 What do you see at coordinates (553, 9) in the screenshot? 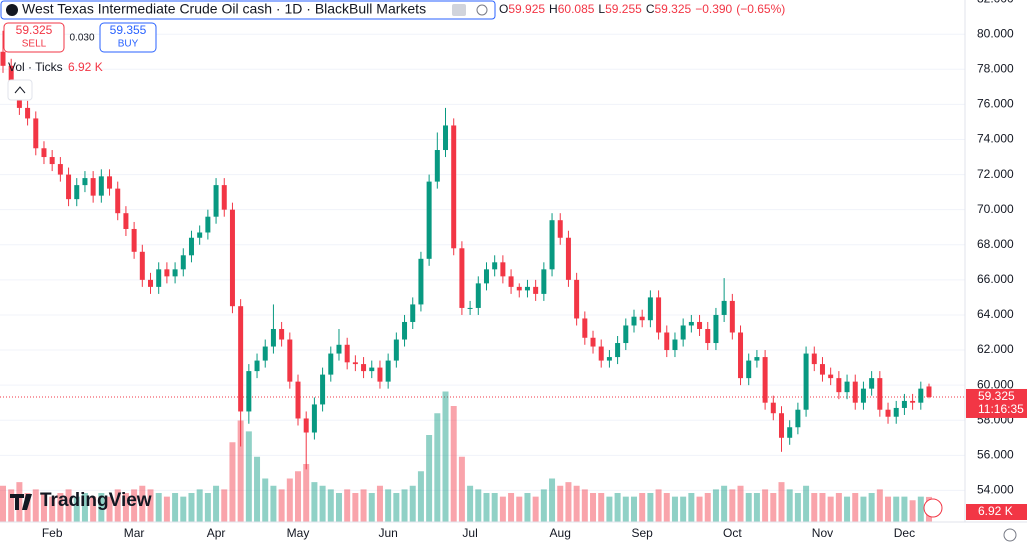
I see `ohlc-key: H` at bounding box center [553, 9].